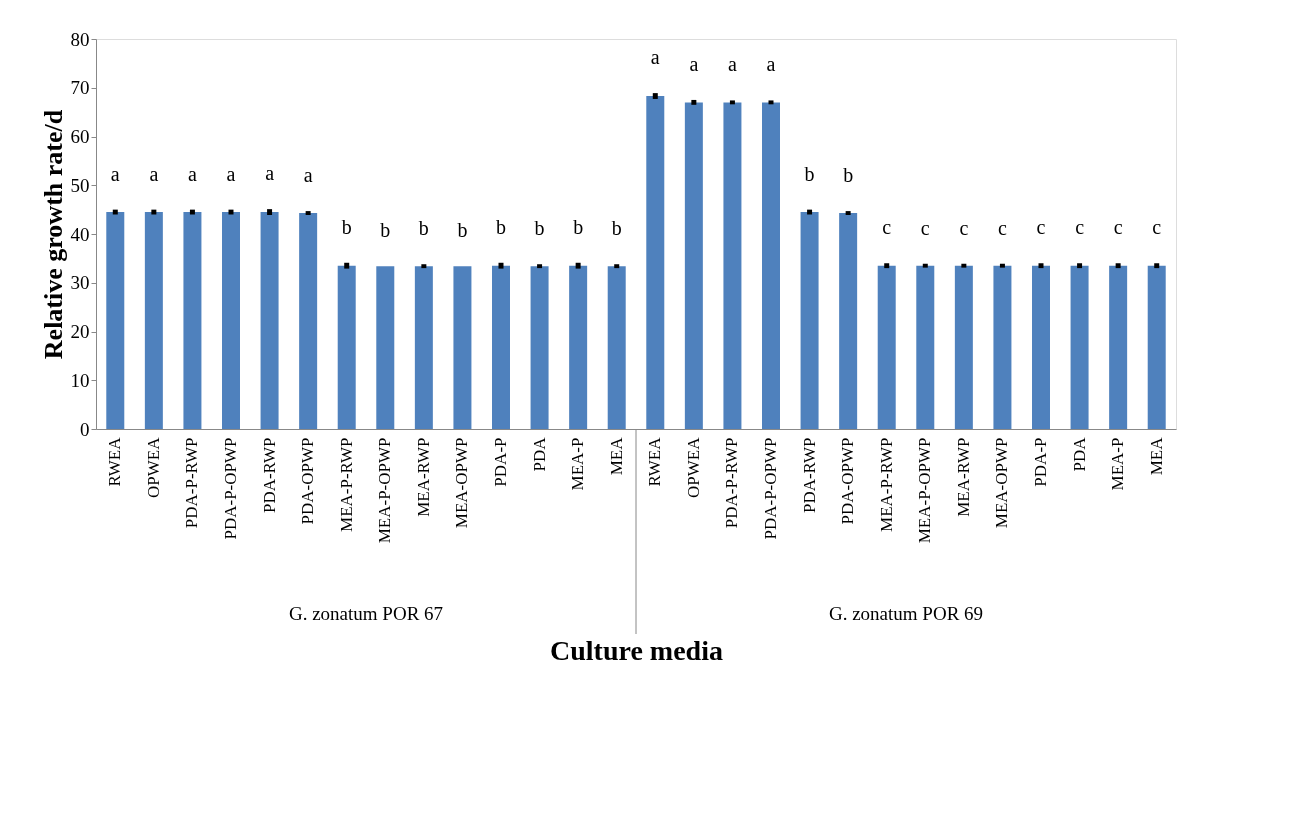  I want to click on y-tick-label: 80, so click(80, 39).